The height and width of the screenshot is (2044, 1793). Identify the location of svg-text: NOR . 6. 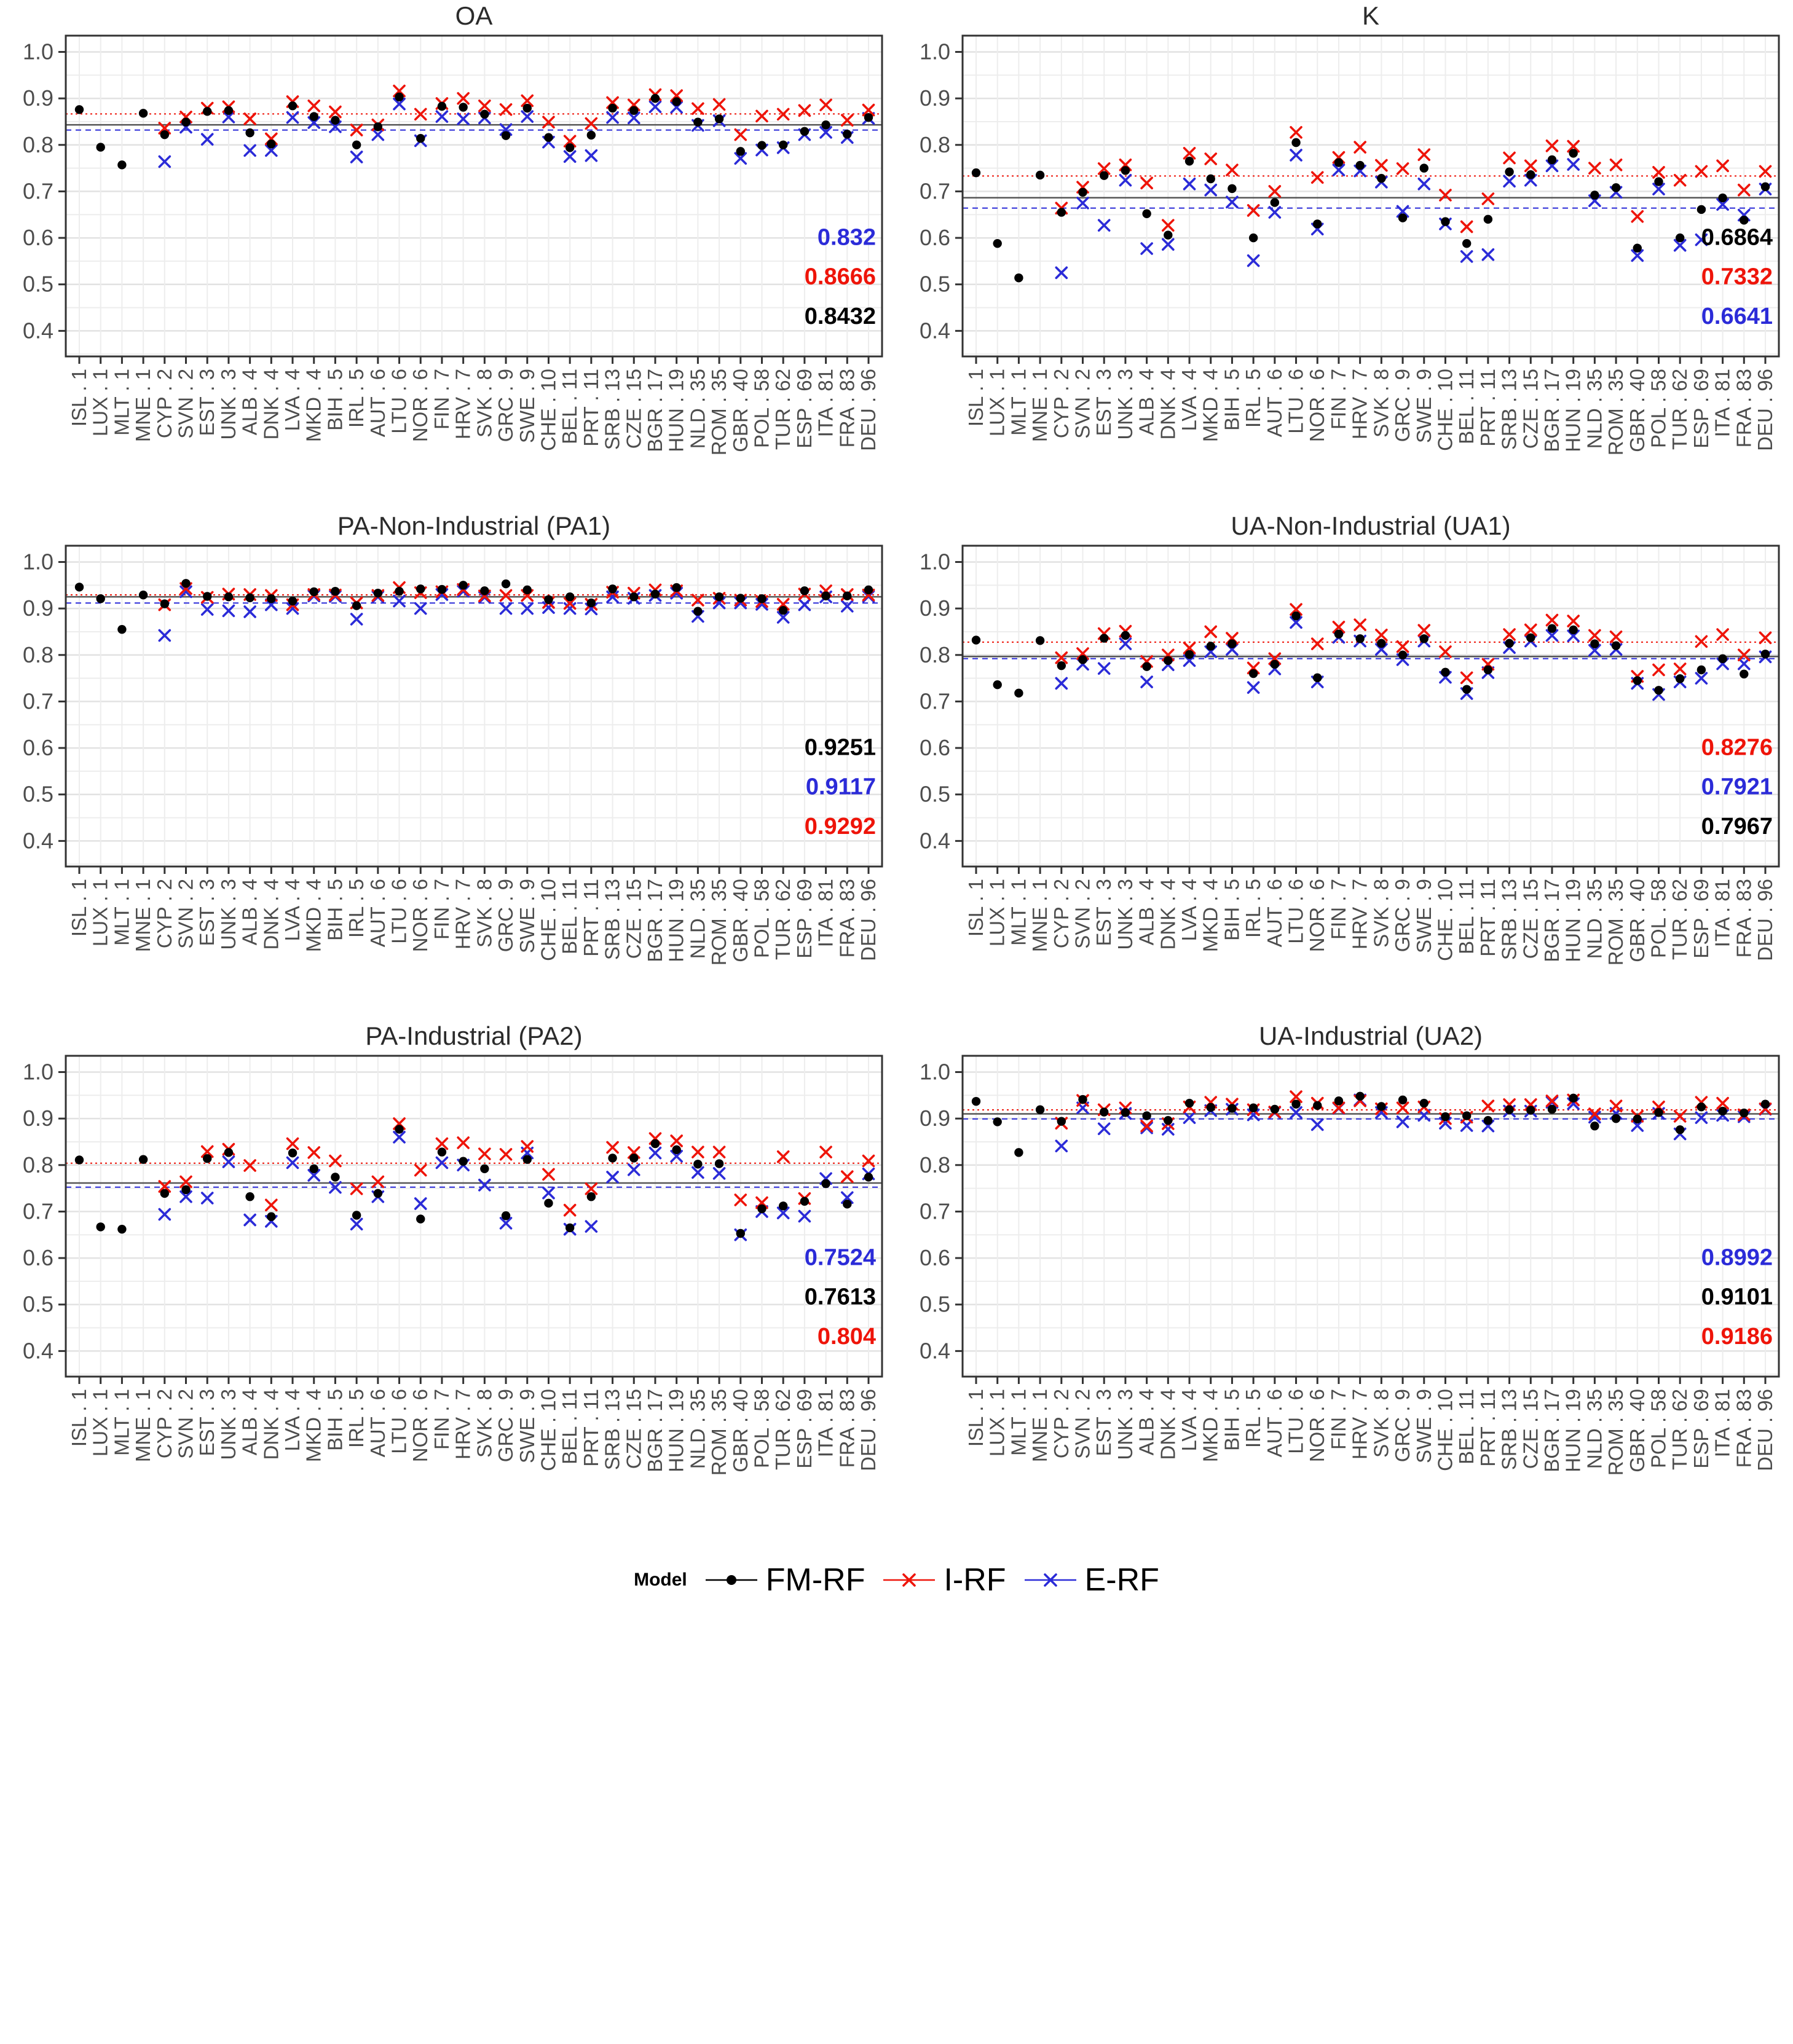
(420, 916).